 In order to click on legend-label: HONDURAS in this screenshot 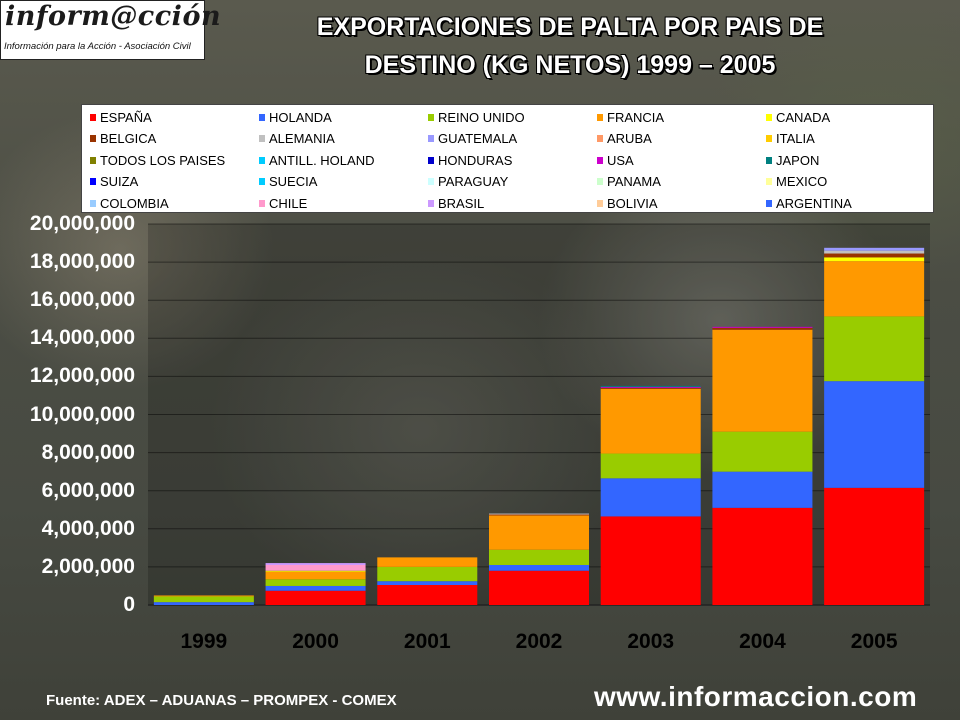, I will do `click(475, 160)`.